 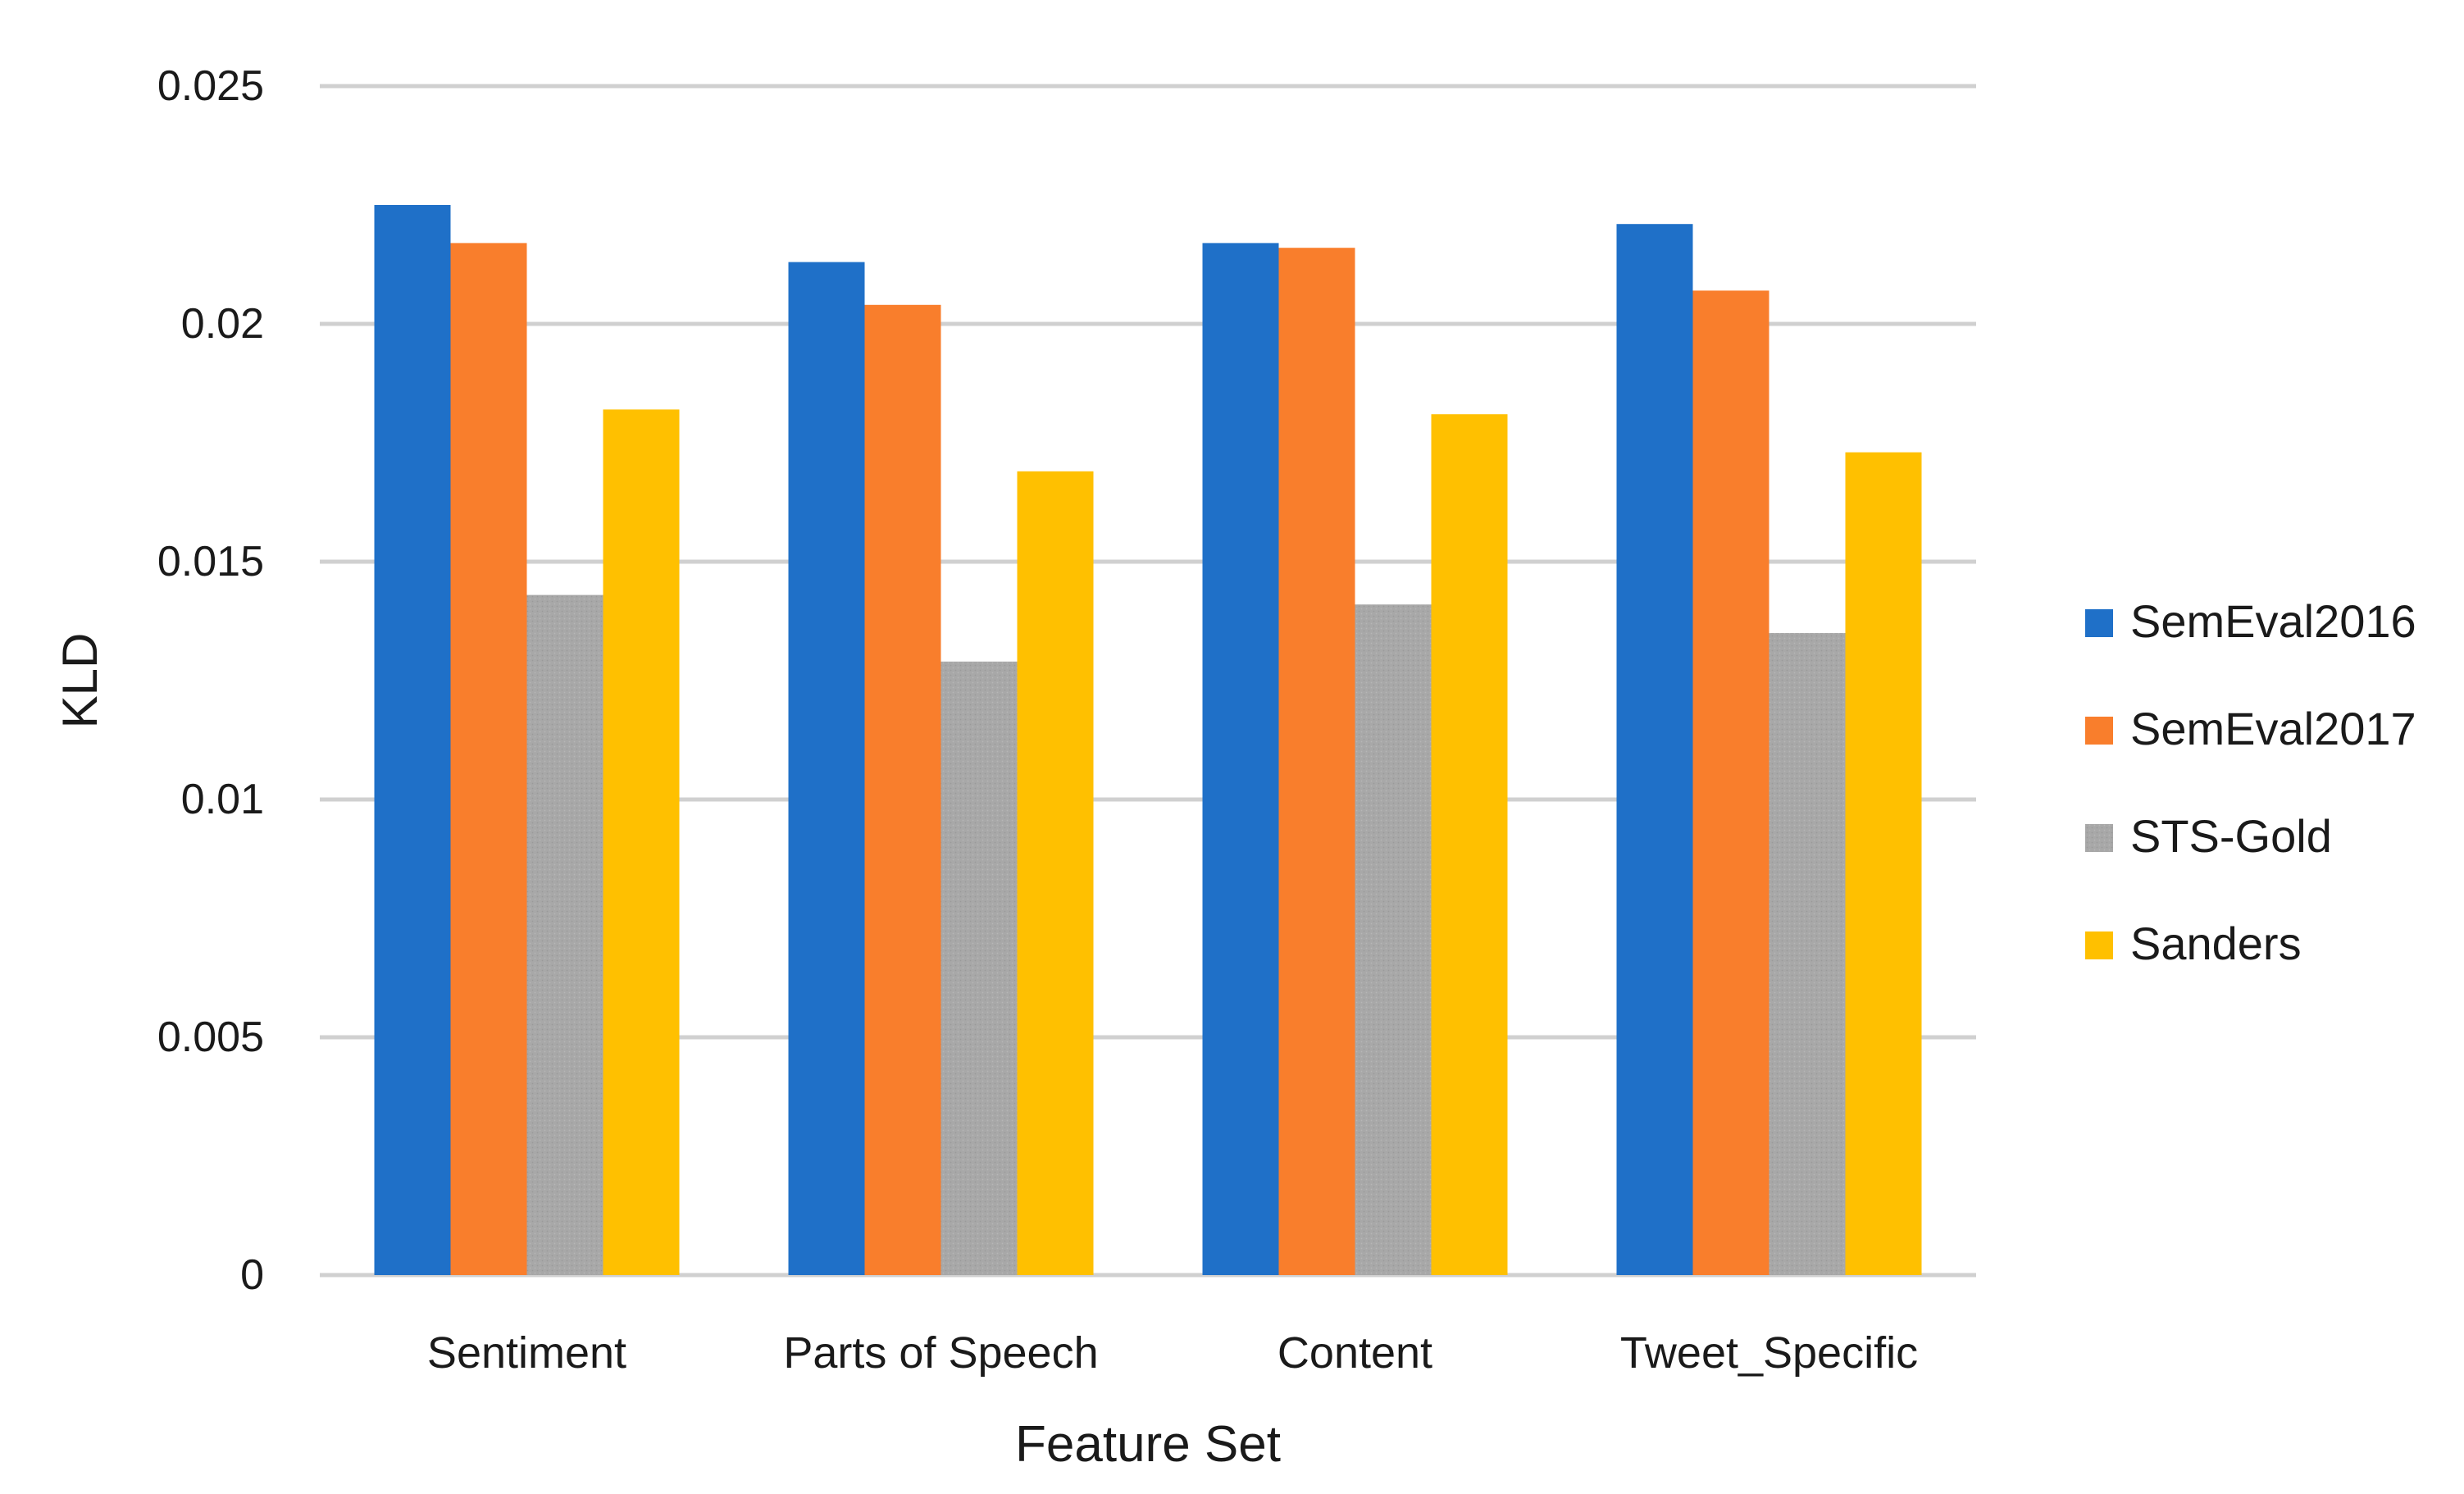 I want to click on x-category-label: Sentiment, so click(x=526, y=1353).